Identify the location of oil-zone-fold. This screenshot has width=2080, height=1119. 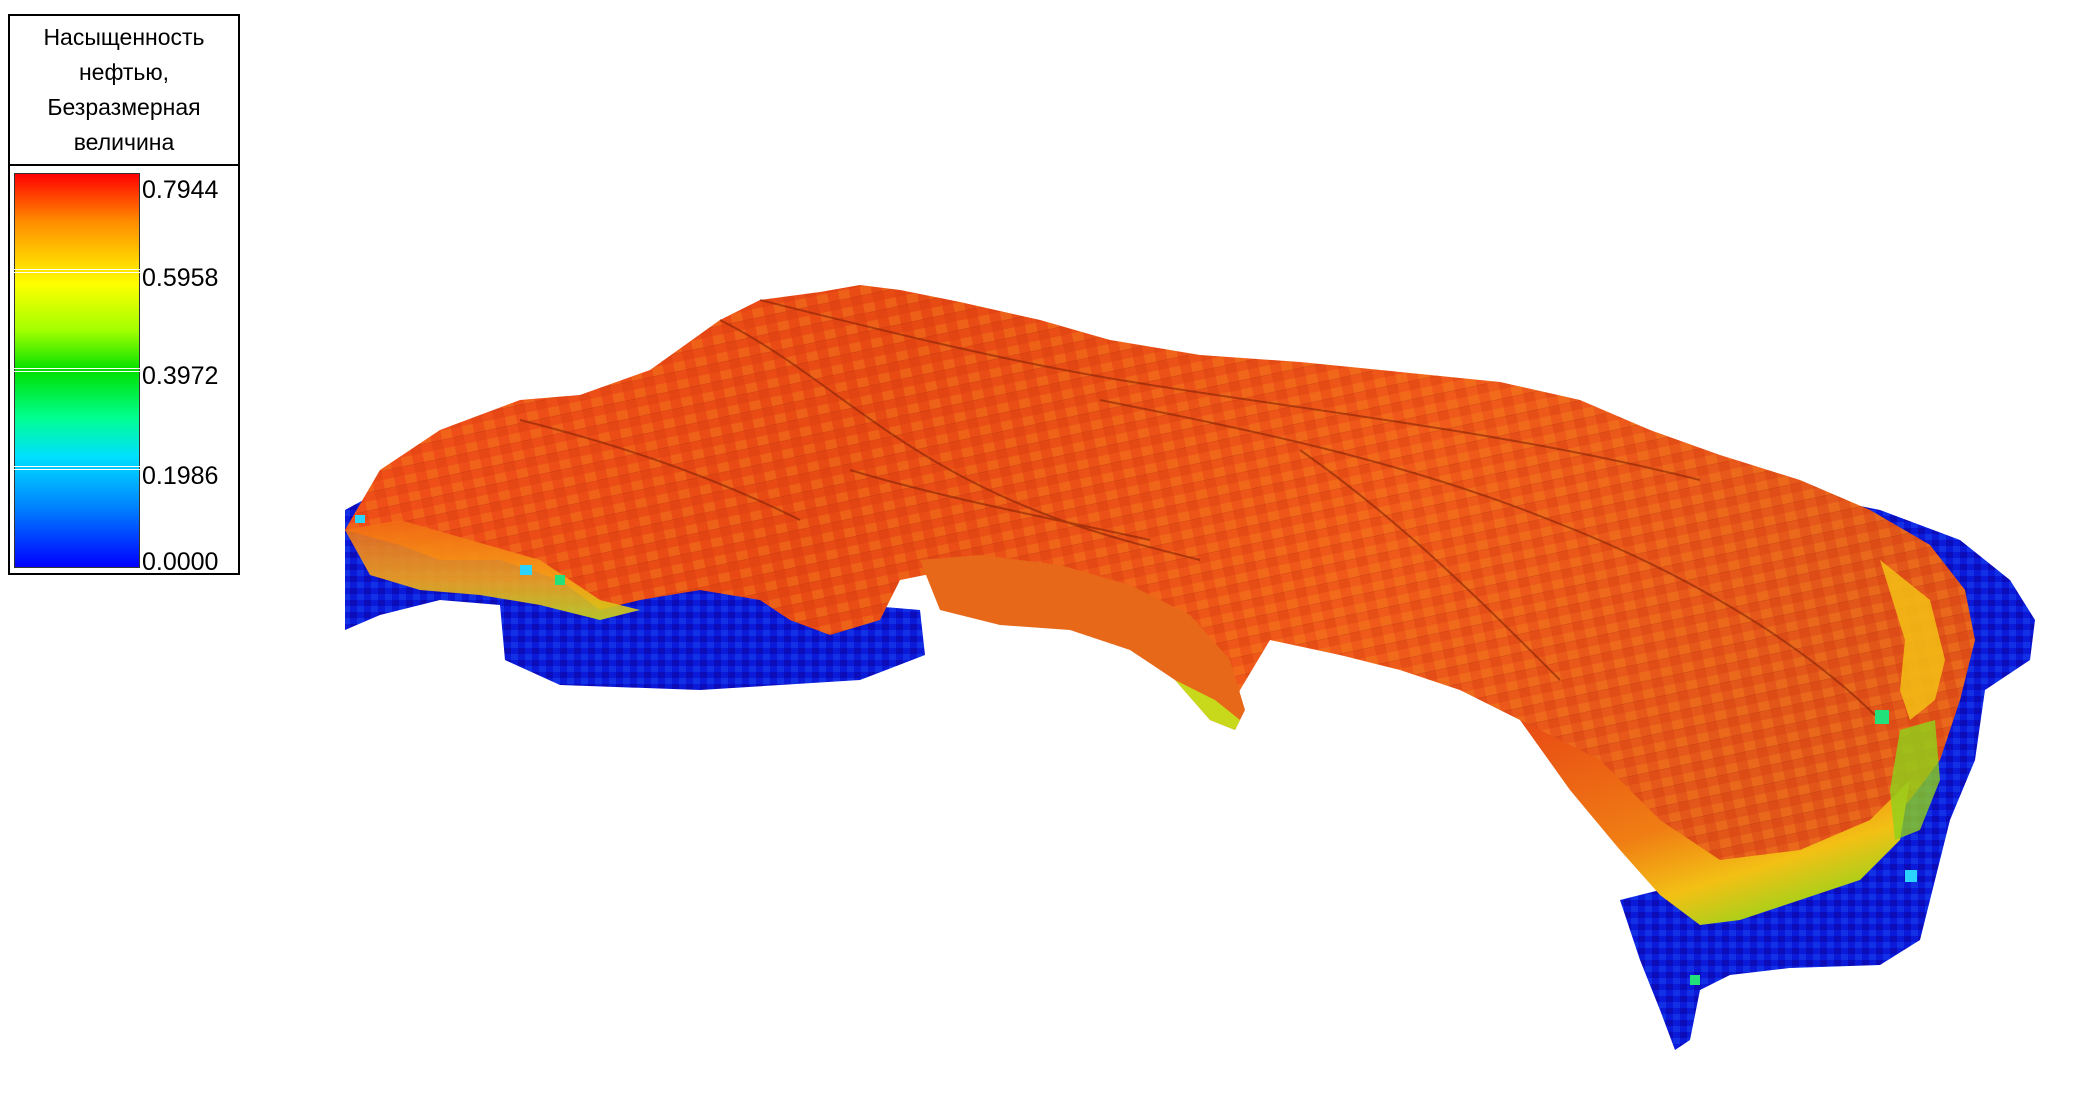
(1082, 642).